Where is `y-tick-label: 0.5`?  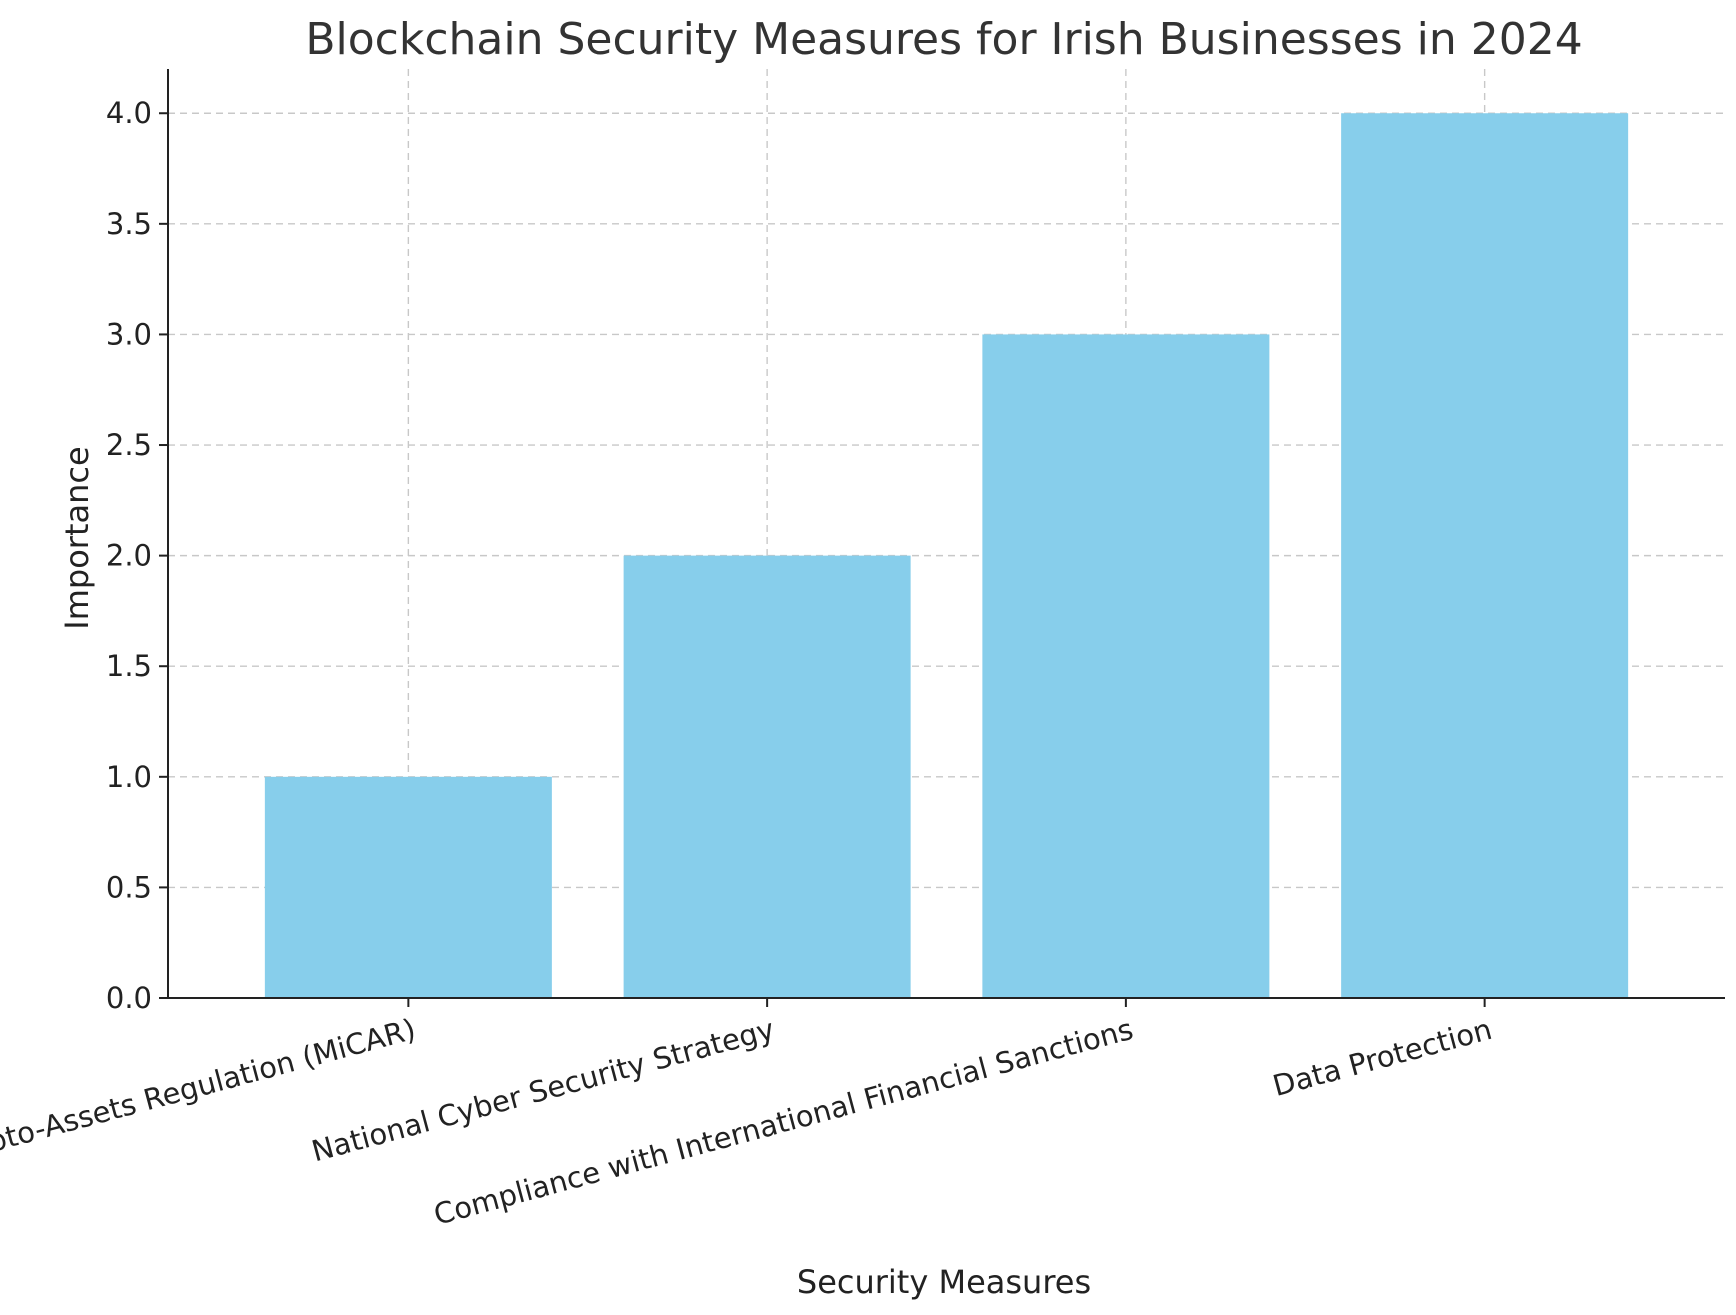 y-tick-label: 0.5 is located at coordinates (129, 887).